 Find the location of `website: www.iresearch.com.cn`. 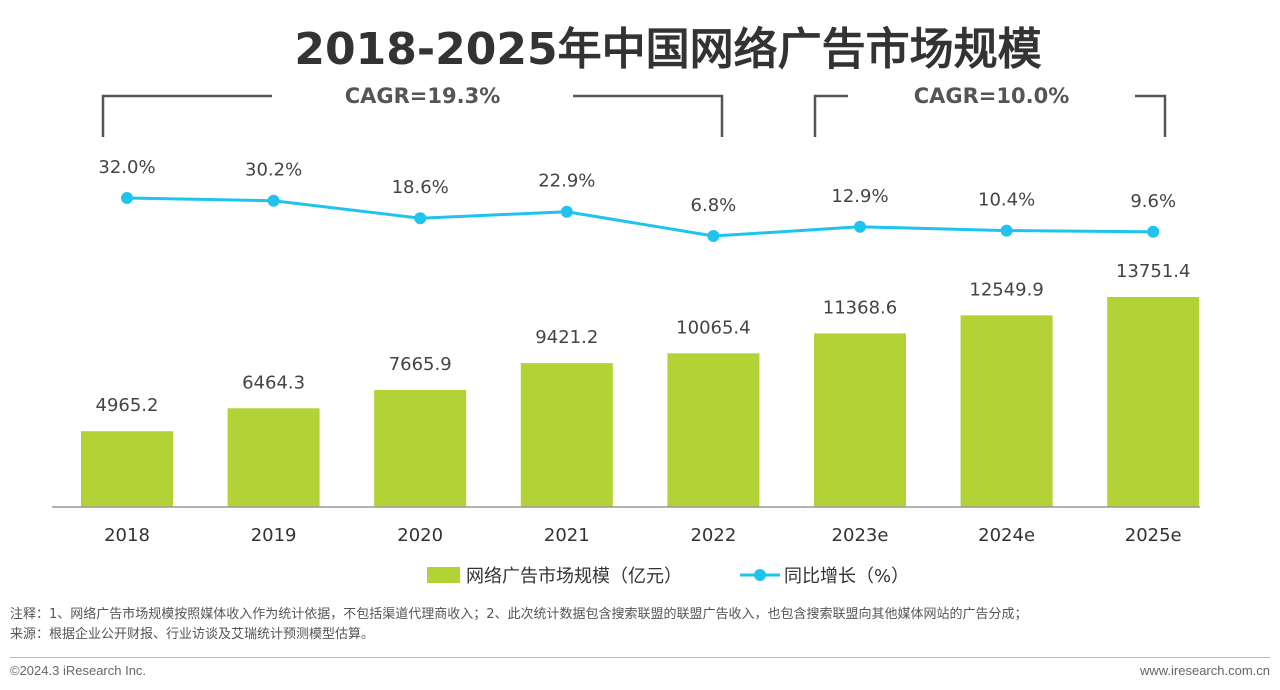

website: www.iresearch.com.cn is located at coordinates (1204, 670).